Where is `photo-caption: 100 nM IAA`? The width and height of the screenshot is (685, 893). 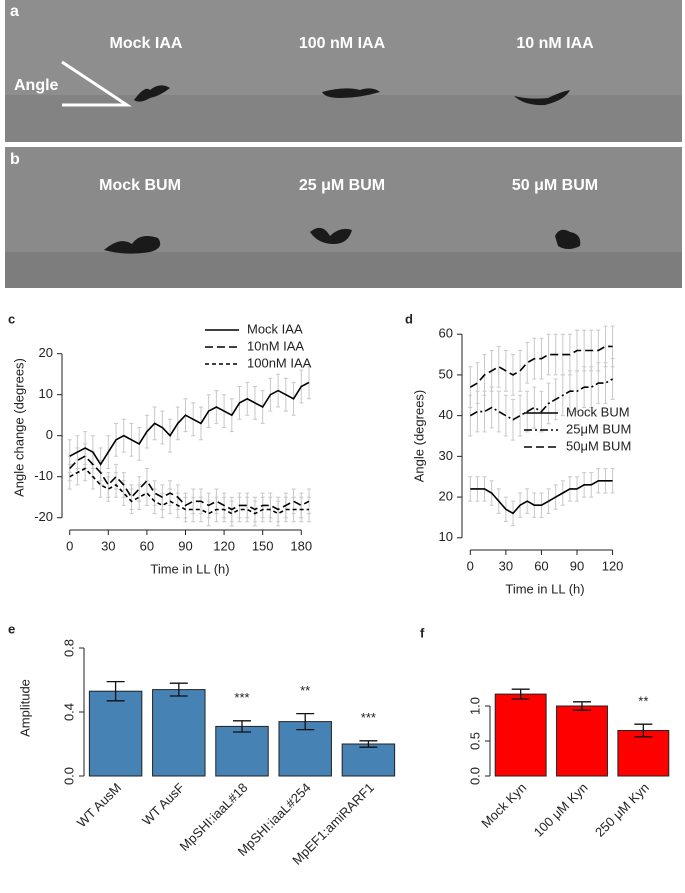
photo-caption: 100 nM IAA is located at coordinates (342, 43).